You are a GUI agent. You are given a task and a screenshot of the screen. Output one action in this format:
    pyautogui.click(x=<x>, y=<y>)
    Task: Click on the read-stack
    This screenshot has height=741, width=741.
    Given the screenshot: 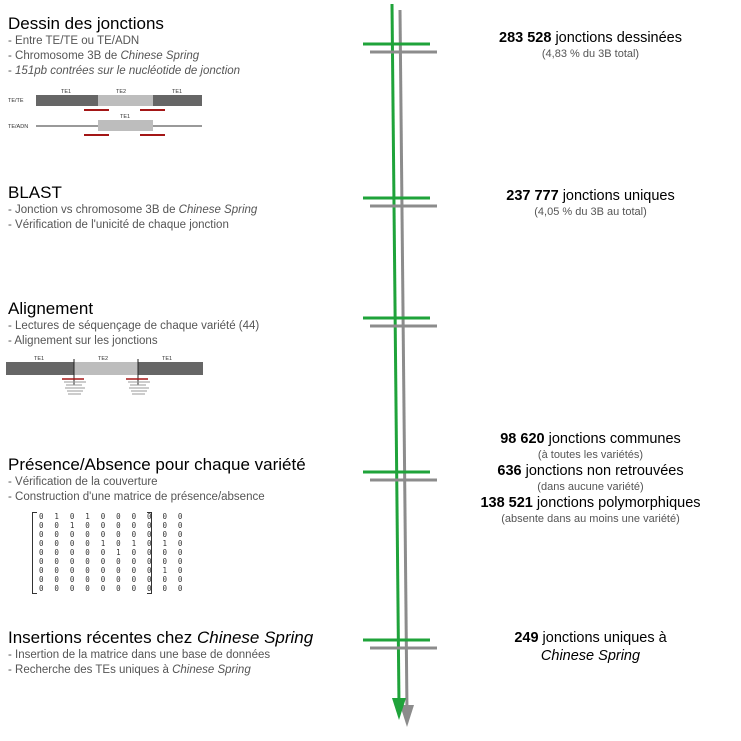 What is the action you would take?
    pyautogui.click(x=106, y=386)
    